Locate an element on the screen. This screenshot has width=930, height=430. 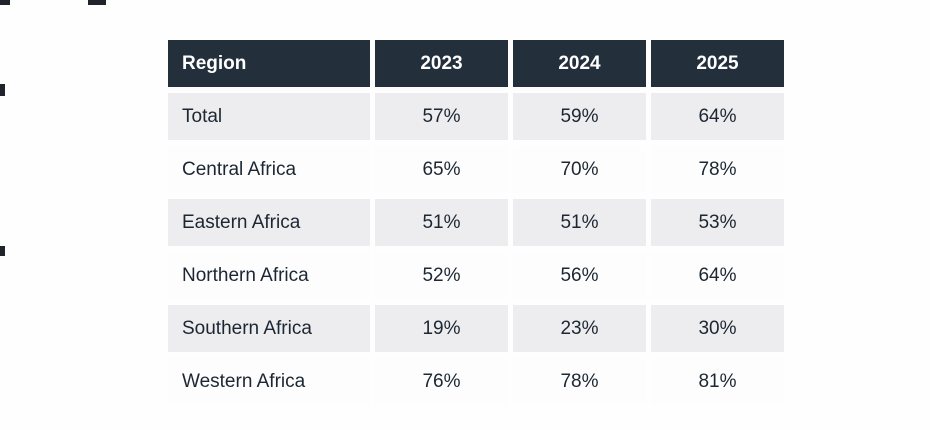
row-northern-africa-2023: 52% is located at coordinates (441, 275).